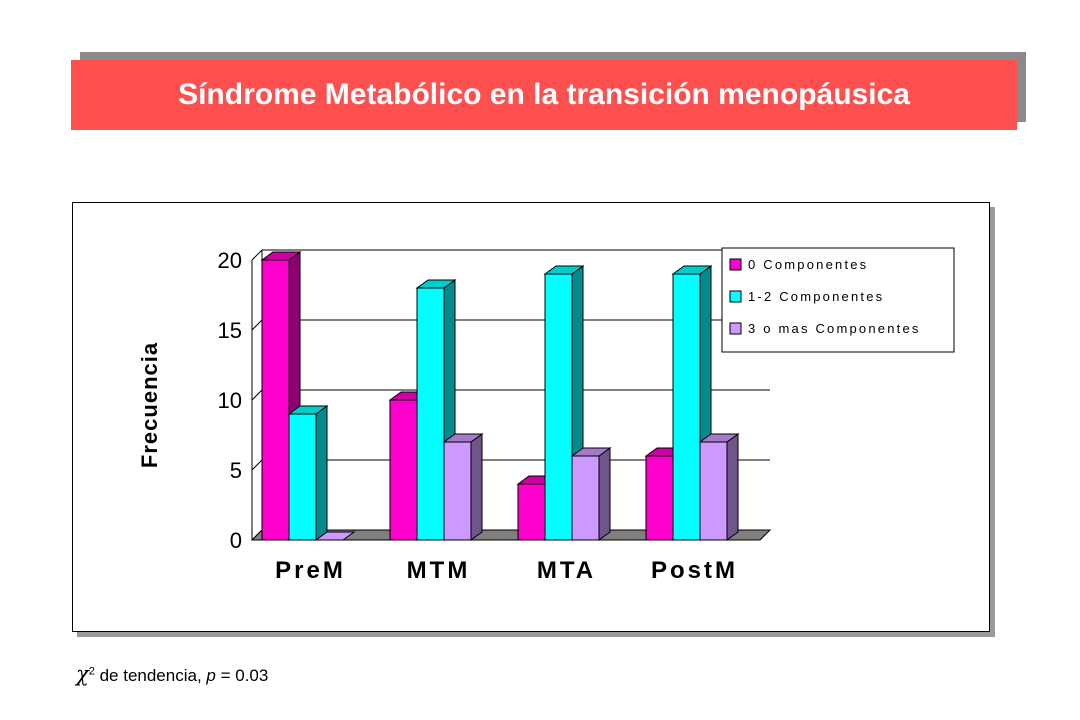  Describe the element at coordinates (694, 570) in the screenshot. I see `x-tick-label: PostM` at that location.